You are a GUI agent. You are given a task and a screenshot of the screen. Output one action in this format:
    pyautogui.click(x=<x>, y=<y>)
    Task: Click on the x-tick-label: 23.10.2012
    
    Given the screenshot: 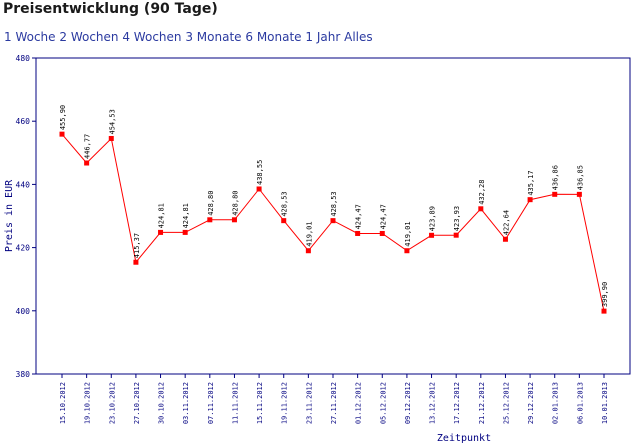 What is the action you would take?
    pyautogui.click(x=112, y=403)
    